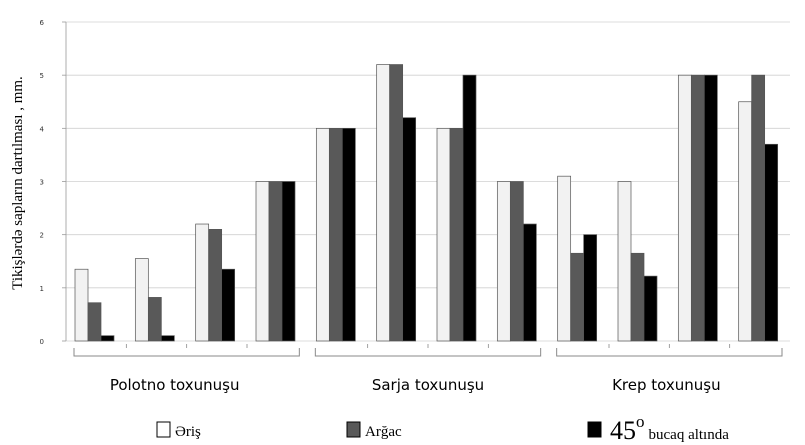 The image size is (805, 445). Describe the element at coordinates (42, 76) in the screenshot. I see `y-tick-label: 5` at that location.